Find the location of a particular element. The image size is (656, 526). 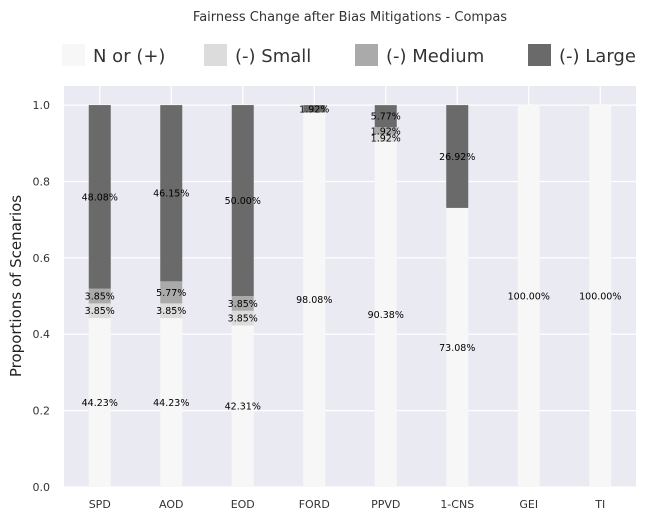

bar-value-label: 26.92% is located at coordinates (457, 157).